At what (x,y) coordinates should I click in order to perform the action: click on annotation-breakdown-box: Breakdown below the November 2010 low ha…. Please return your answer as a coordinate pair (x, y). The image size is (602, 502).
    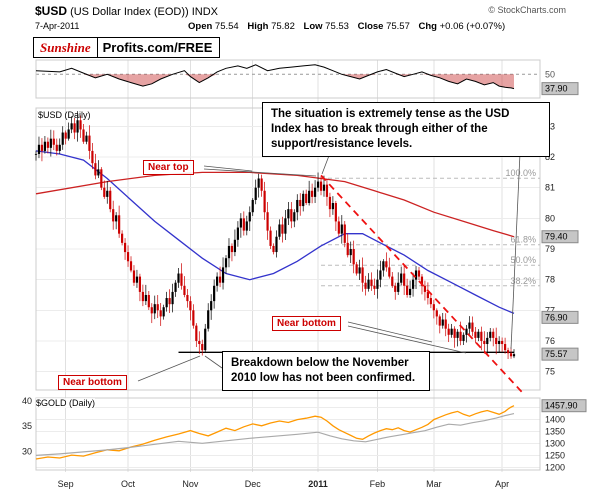
    Looking at the image, I should click on (326, 371).